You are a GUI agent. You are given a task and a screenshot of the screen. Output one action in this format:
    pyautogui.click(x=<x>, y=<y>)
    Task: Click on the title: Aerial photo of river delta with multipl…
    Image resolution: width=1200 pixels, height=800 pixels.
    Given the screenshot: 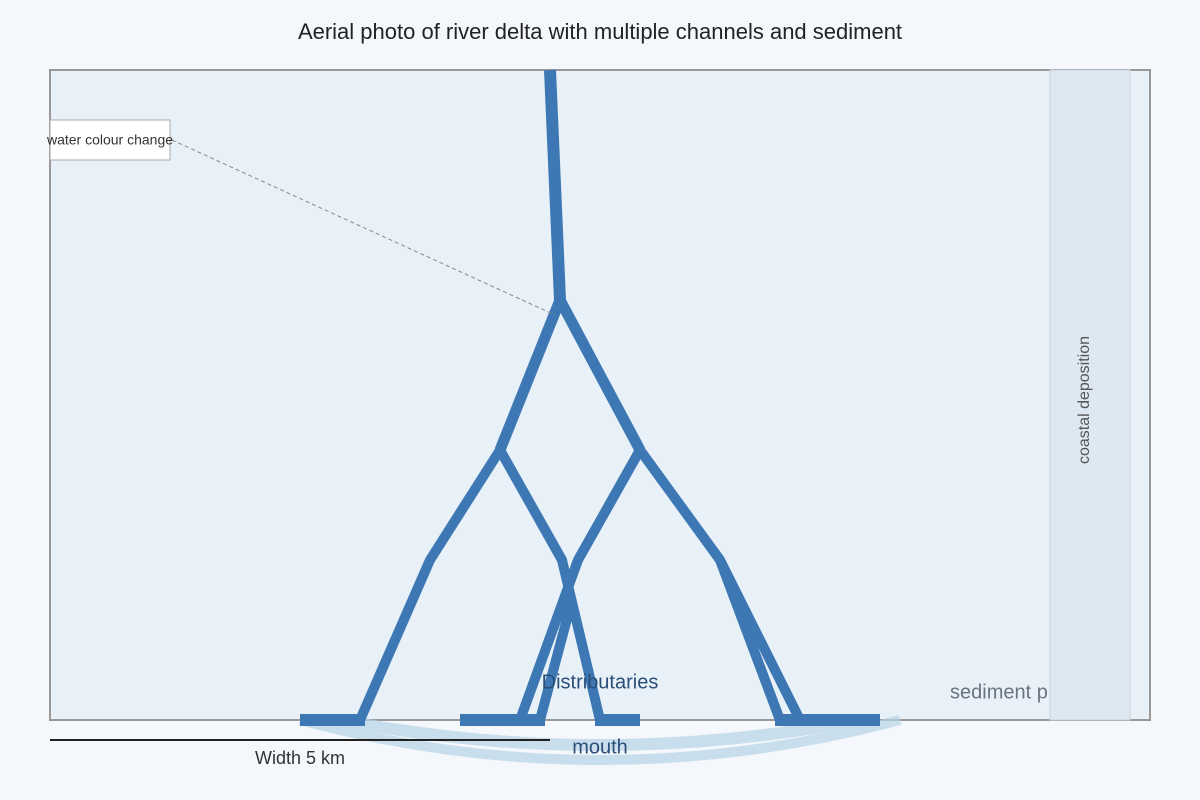 What is the action you would take?
    pyautogui.click(x=600, y=31)
    